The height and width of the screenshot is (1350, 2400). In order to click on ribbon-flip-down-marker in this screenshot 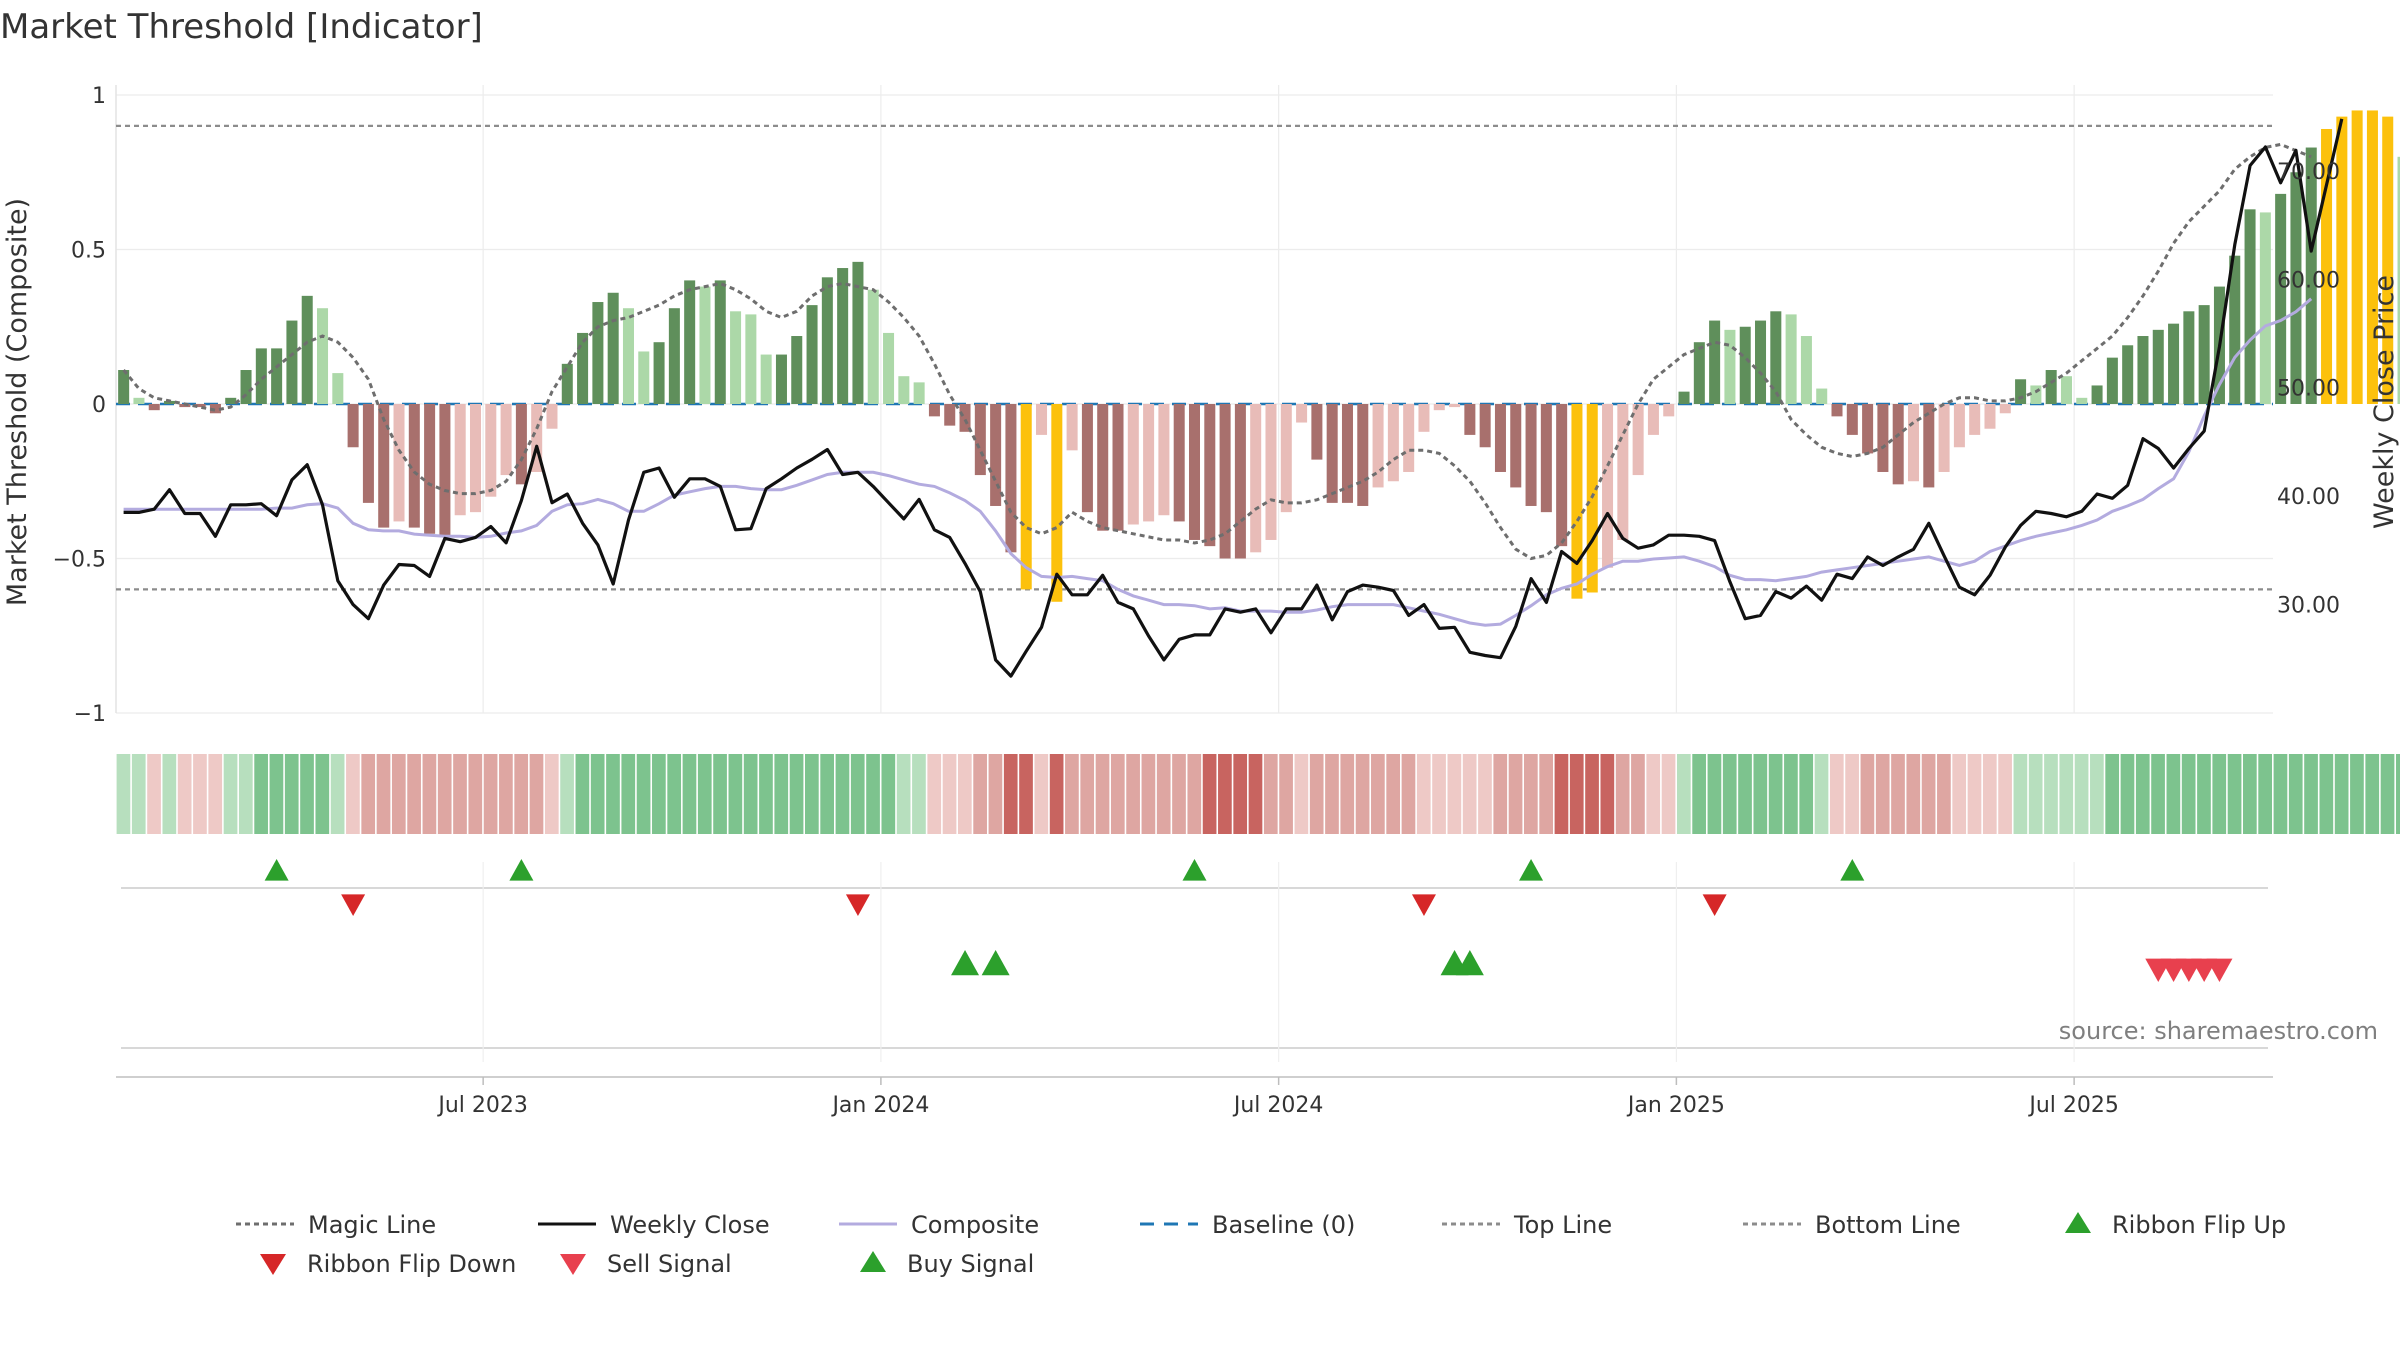, I will do `click(1423, 905)`.